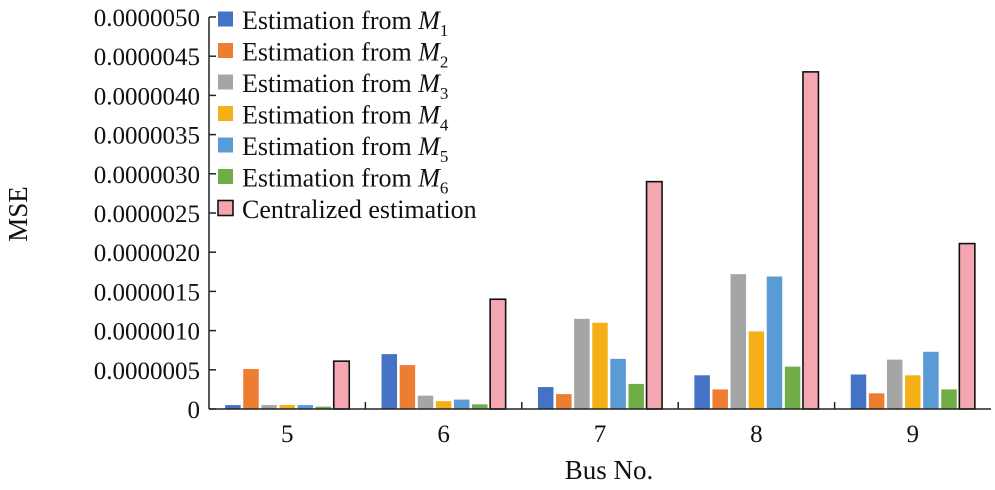  I want to click on x-tick-label: 7, so click(600, 434).